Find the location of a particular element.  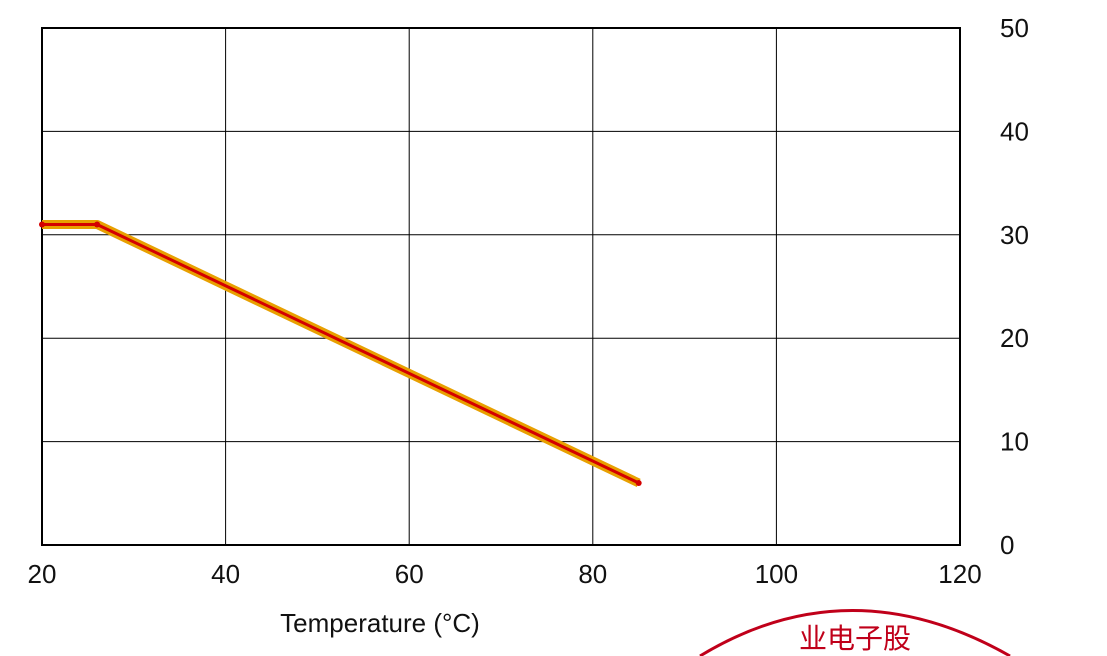

x-tick-label-80: 80 is located at coordinates (592, 574).